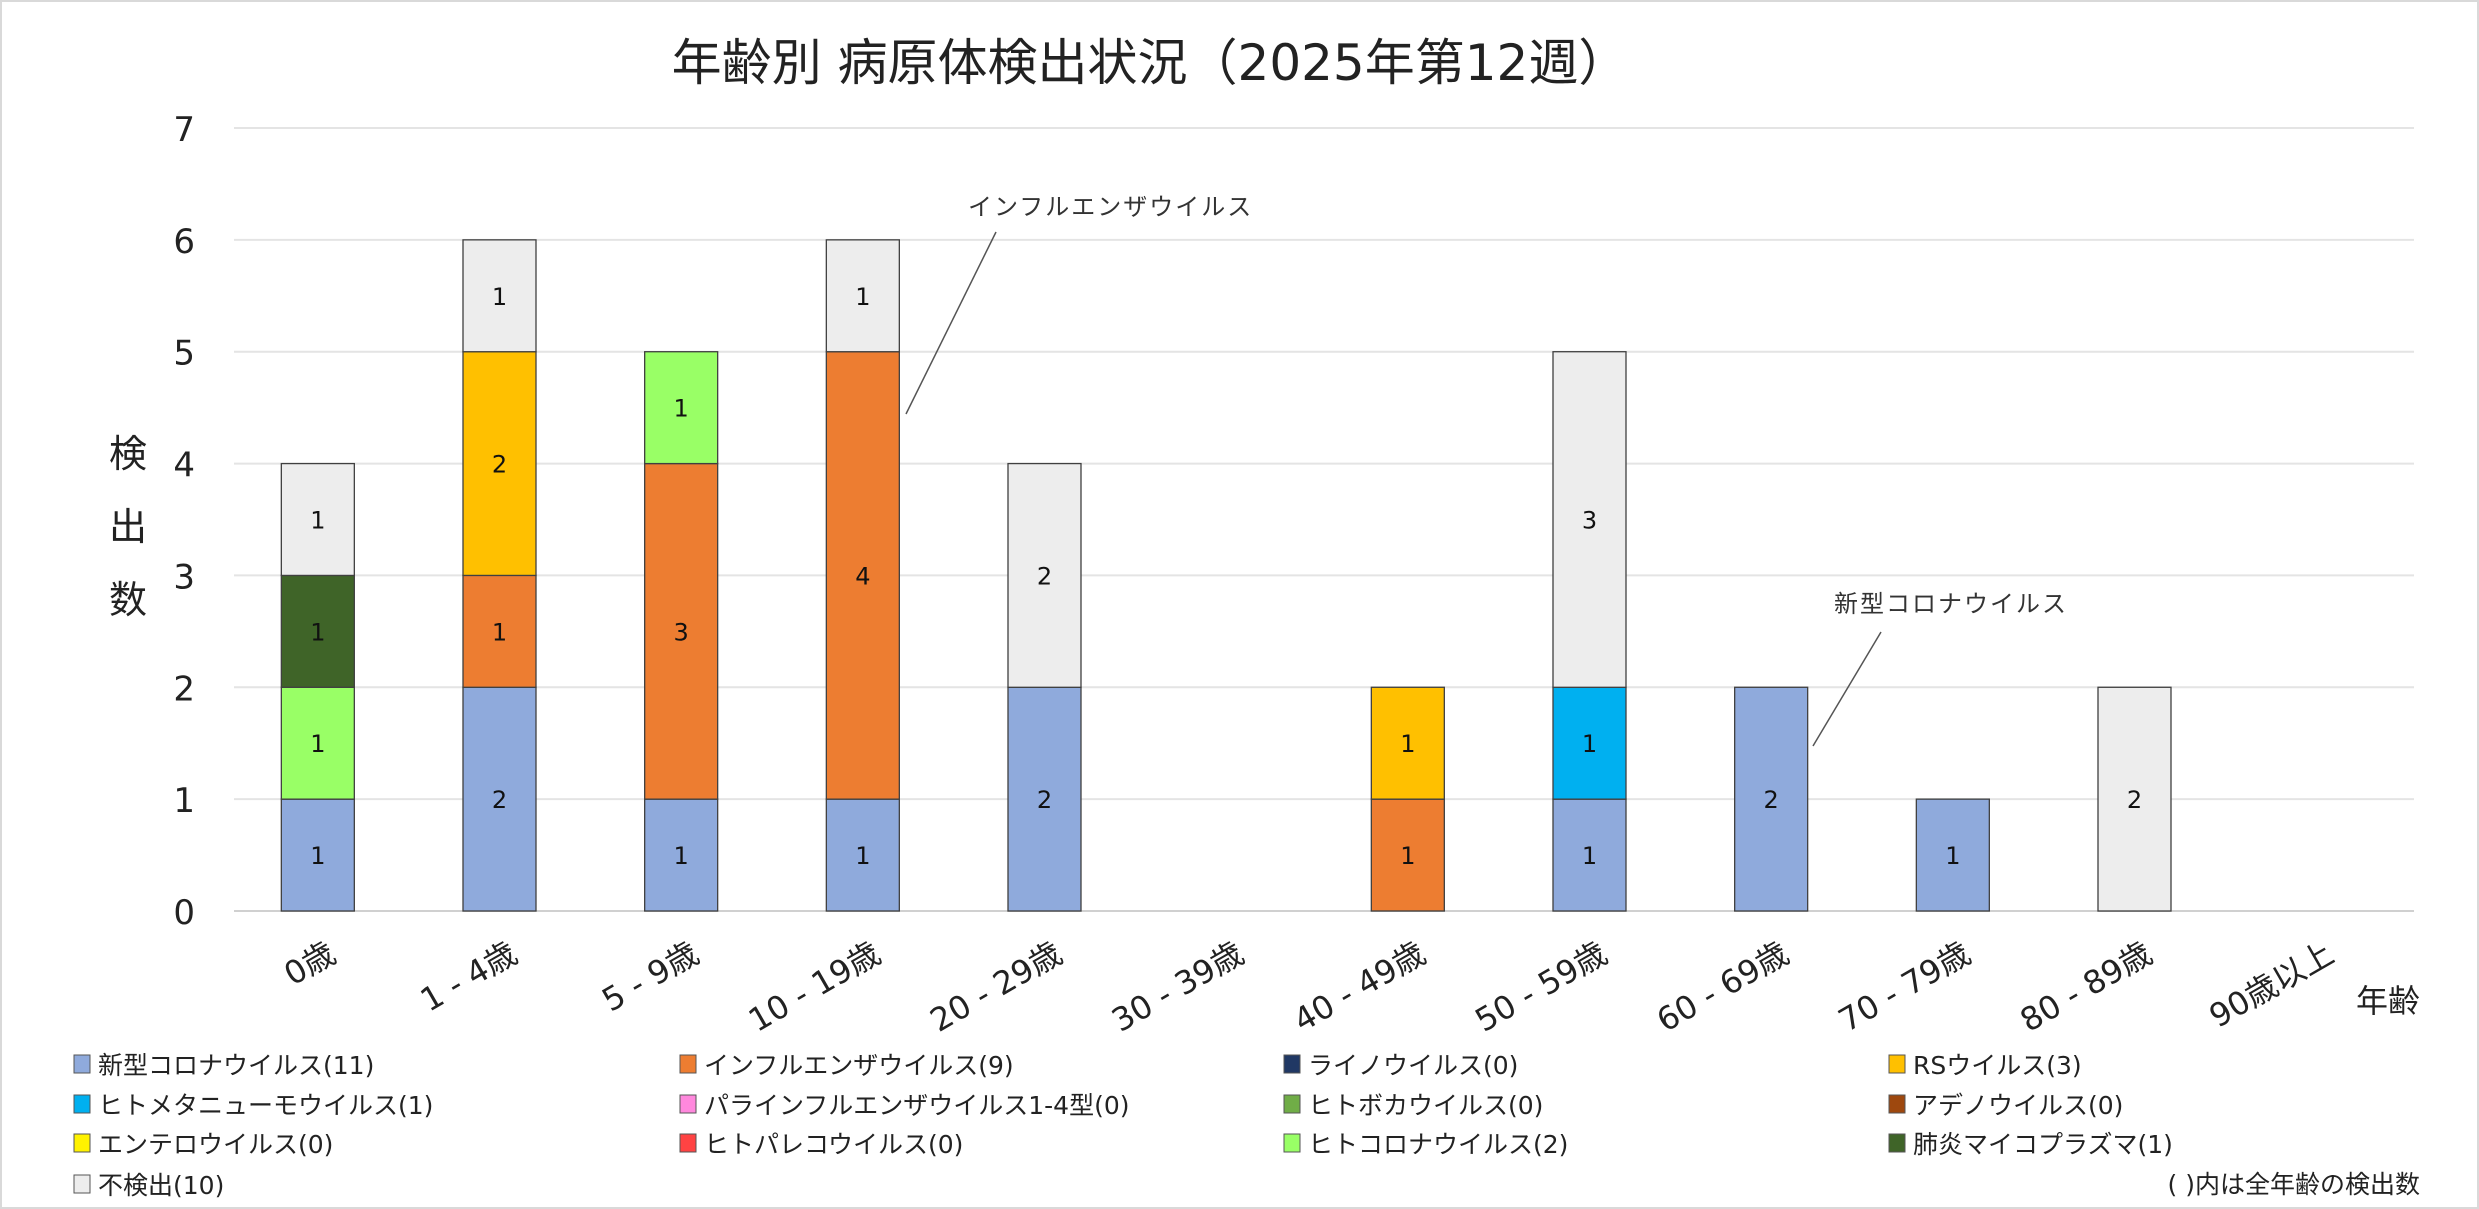 The width and height of the screenshot is (2479, 1209). What do you see at coordinates (236, 1065) in the screenshot?
I see `legend-label: 新型コロナウイルス(11)` at bounding box center [236, 1065].